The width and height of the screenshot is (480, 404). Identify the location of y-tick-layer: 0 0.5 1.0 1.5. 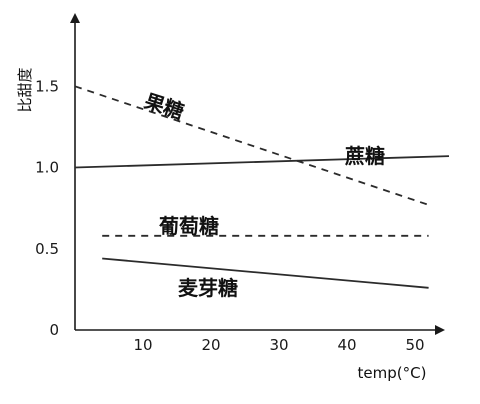
(47, 208).